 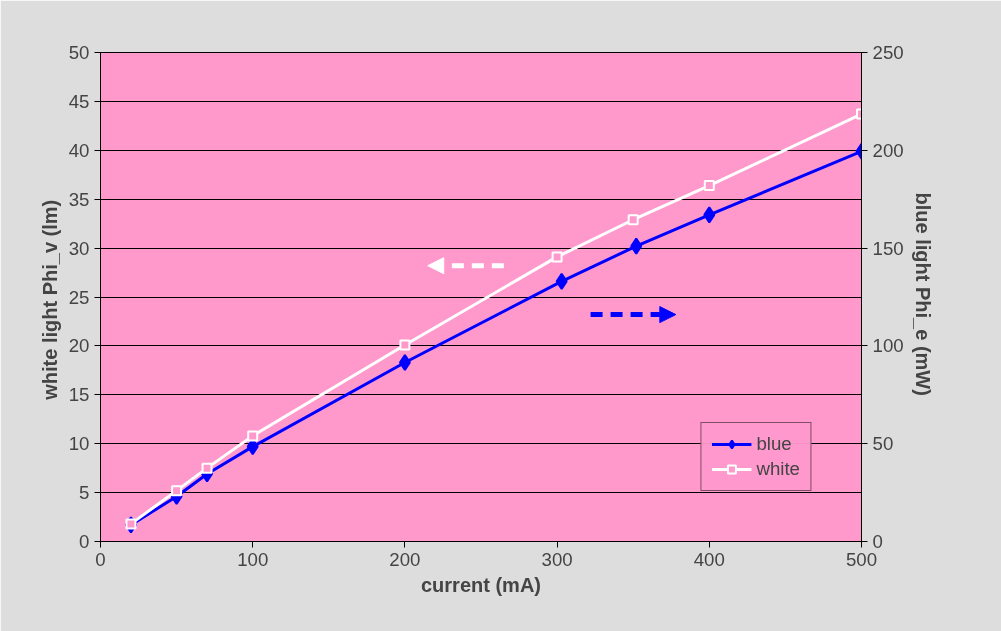 I want to click on y-axis-title: white light Phi_v (lm), so click(x=49, y=300).